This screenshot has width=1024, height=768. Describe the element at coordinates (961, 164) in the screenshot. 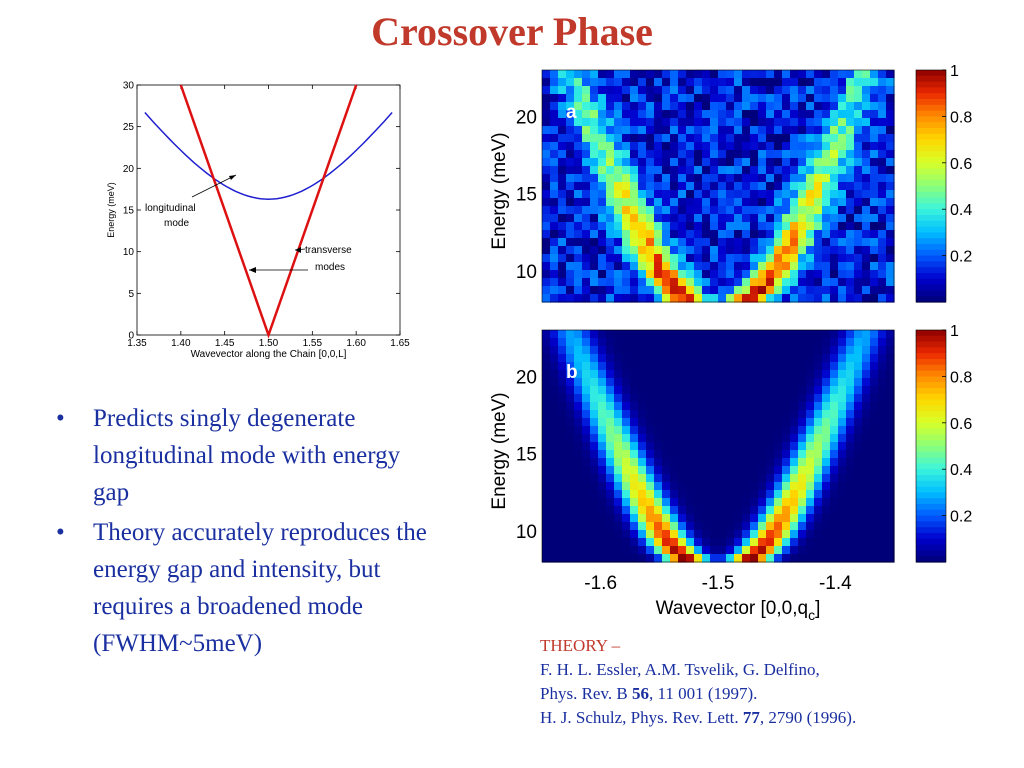

I see `colorbar-tick-label: 0.6` at that location.